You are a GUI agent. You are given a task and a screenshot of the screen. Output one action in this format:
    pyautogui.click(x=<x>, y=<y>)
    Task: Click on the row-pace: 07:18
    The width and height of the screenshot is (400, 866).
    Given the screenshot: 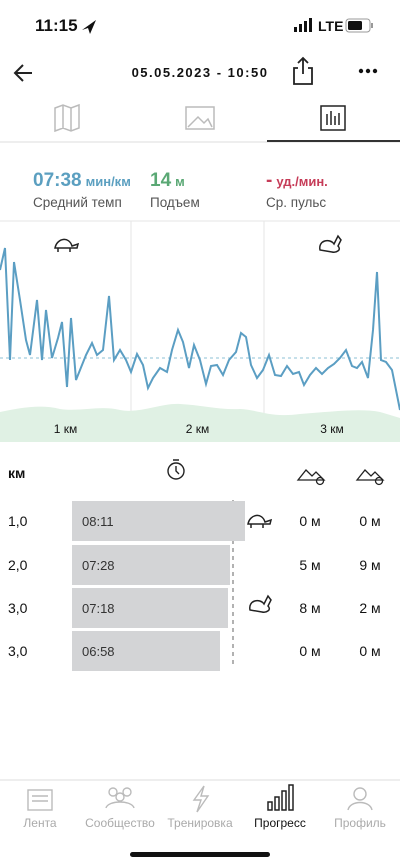 What is the action you would take?
    pyautogui.click(x=98, y=608)
    